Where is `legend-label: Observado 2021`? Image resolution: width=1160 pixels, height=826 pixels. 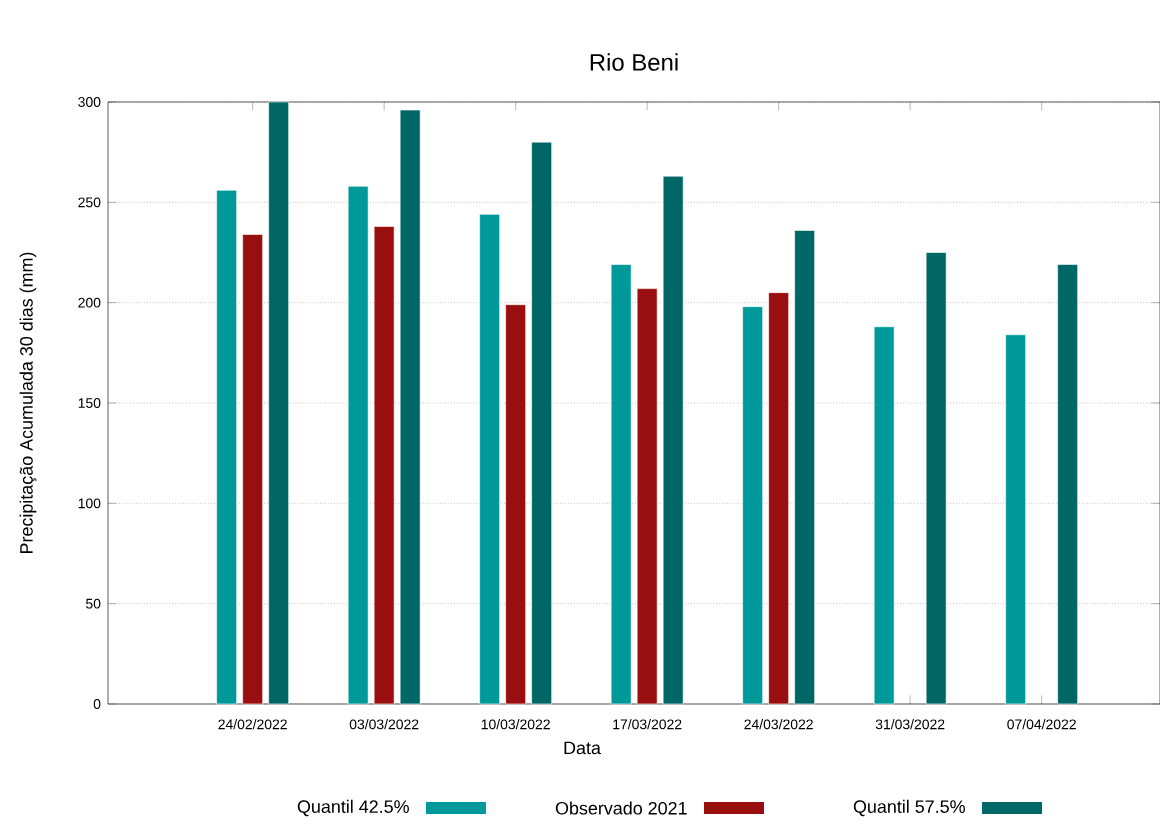
legend-label: Observado 2021 is located at coordinates (621, 808).